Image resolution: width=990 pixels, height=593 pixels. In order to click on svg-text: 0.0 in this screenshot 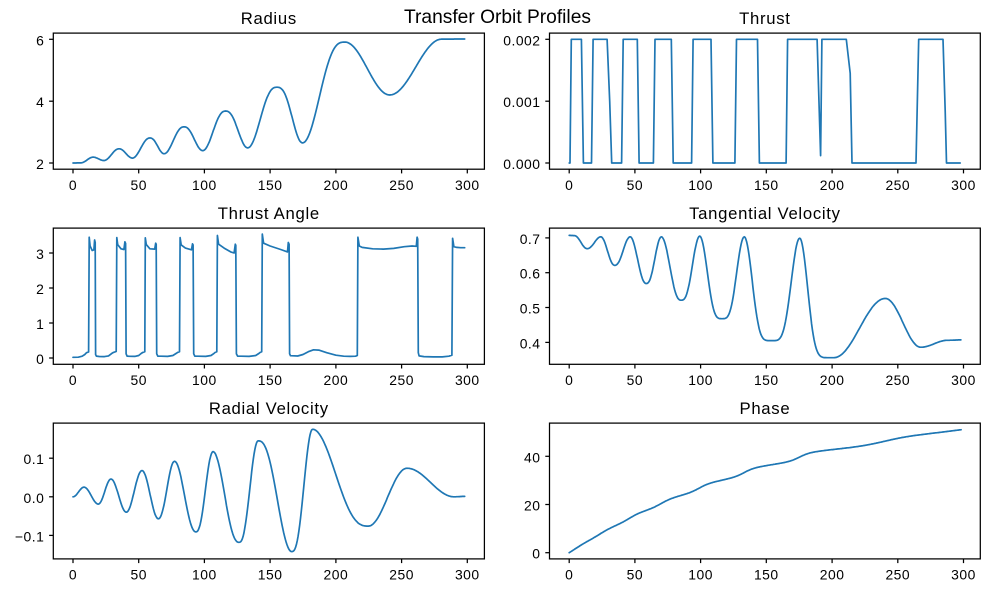, I will do `click(33, 498)`.